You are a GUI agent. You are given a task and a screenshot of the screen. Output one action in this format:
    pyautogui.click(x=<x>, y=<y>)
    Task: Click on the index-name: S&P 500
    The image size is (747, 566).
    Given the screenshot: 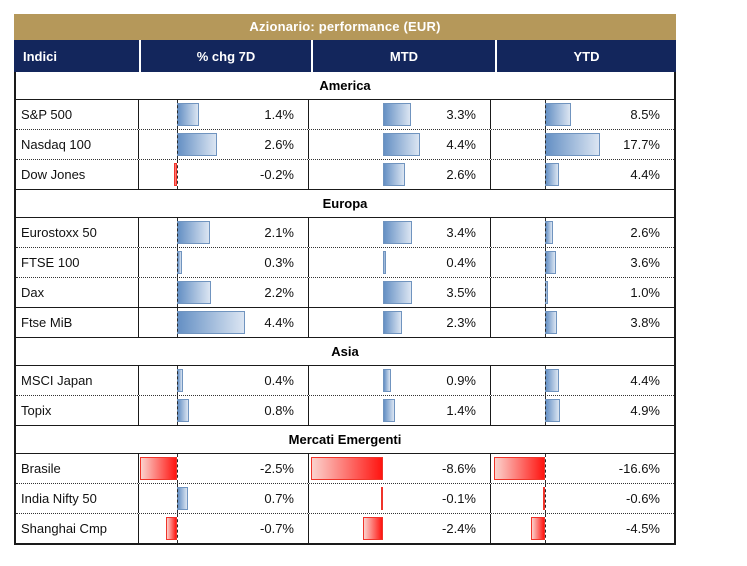 What is the action you would take?
    pyautogui.click(x=77, y=114)
    